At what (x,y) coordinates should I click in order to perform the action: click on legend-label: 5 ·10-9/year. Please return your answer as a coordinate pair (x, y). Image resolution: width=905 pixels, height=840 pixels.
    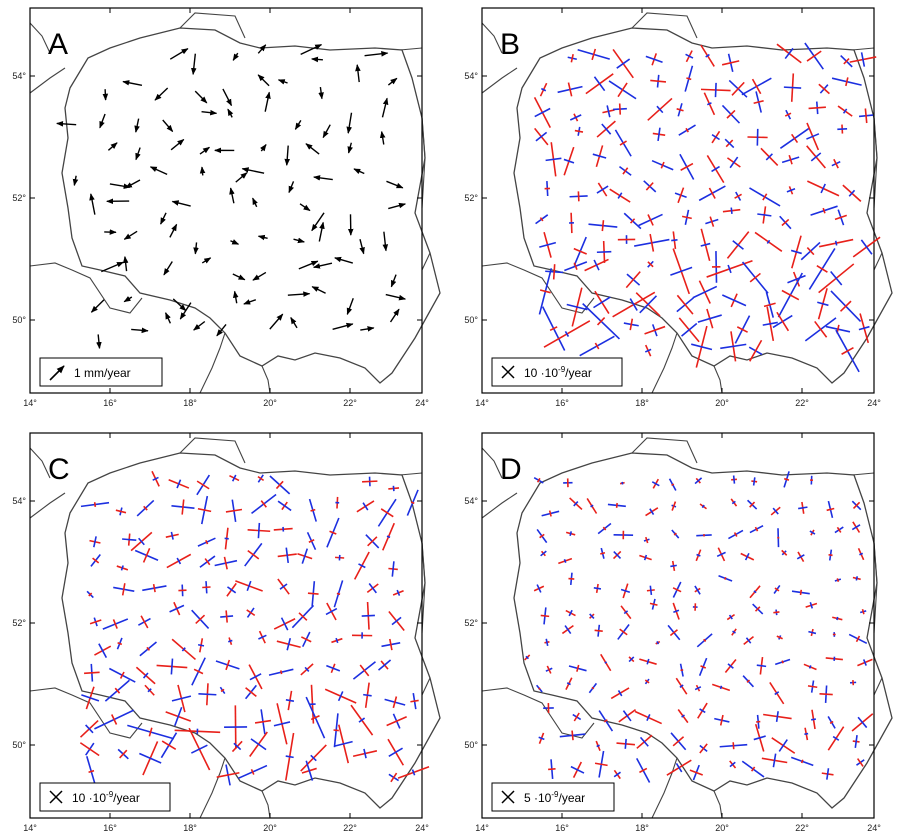
    Looking at the image, I should click on (554, 797).